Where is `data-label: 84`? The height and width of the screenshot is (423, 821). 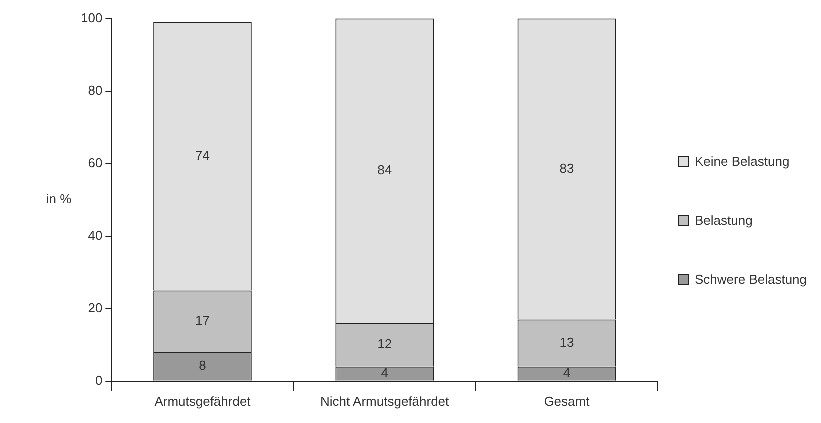 data-label: 84 is located at coordinates (385, 170).